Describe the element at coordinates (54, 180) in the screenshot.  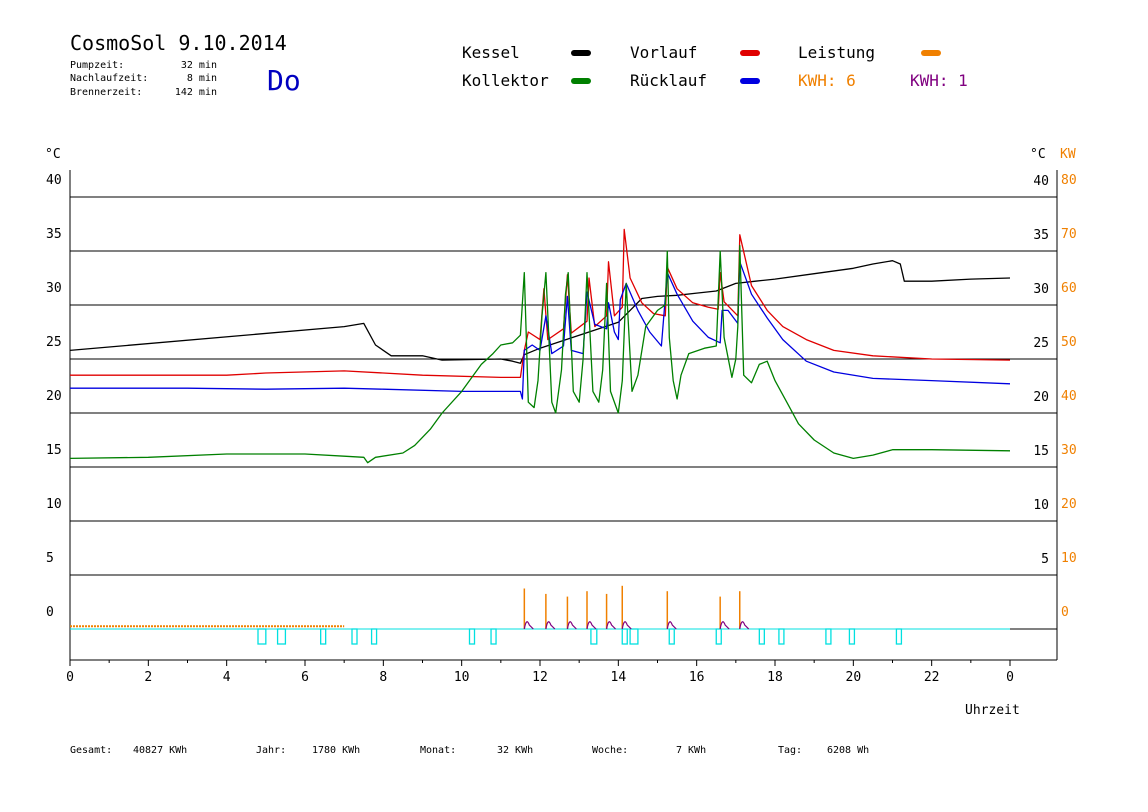
I see `y-tick-left: 40` at that location.